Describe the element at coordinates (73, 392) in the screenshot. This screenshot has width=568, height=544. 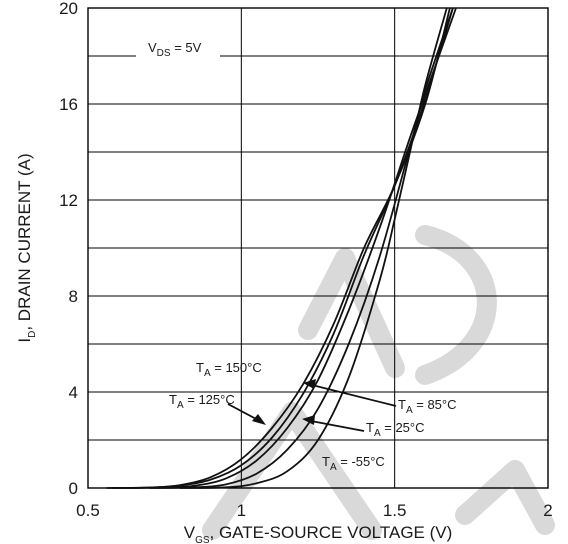
I see `y-tick-label: 4` at that location.